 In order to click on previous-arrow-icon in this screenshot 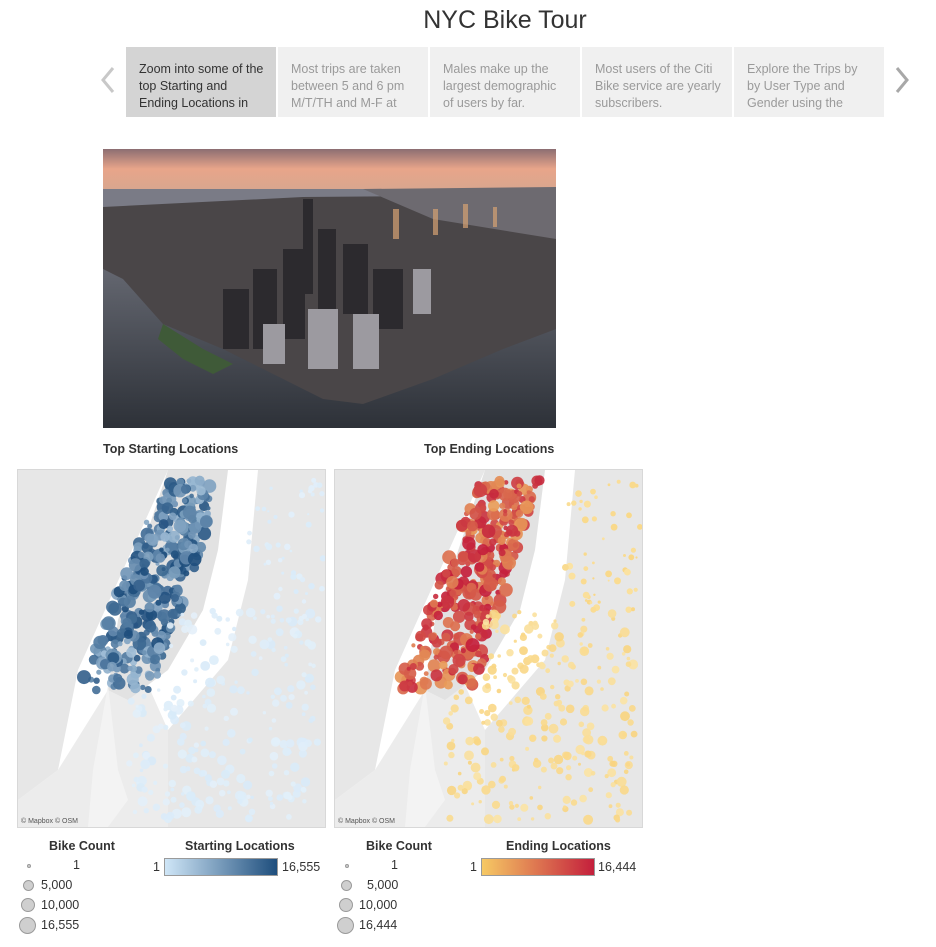, I will do `click(108, 80)`.